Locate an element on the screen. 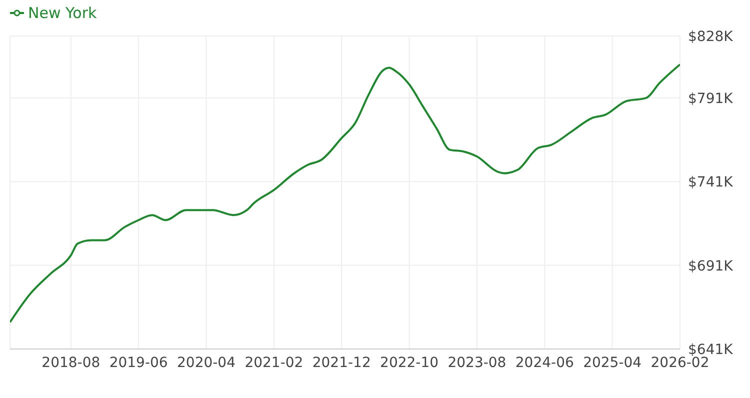 This screenshot has height=398, width=750. x-tick-label: 2021-02 is located at coordinates (274, 362).